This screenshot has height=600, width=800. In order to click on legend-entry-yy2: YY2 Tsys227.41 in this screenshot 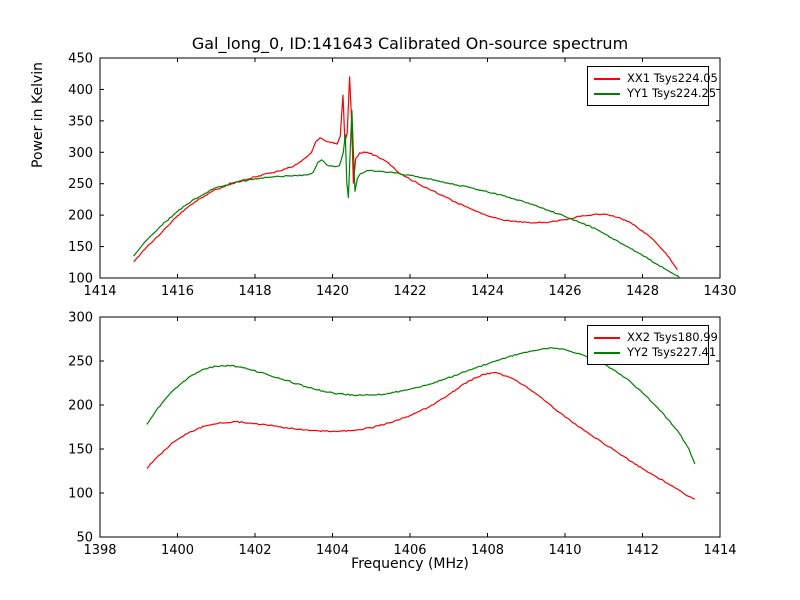, I will do `click(655, 352)`.